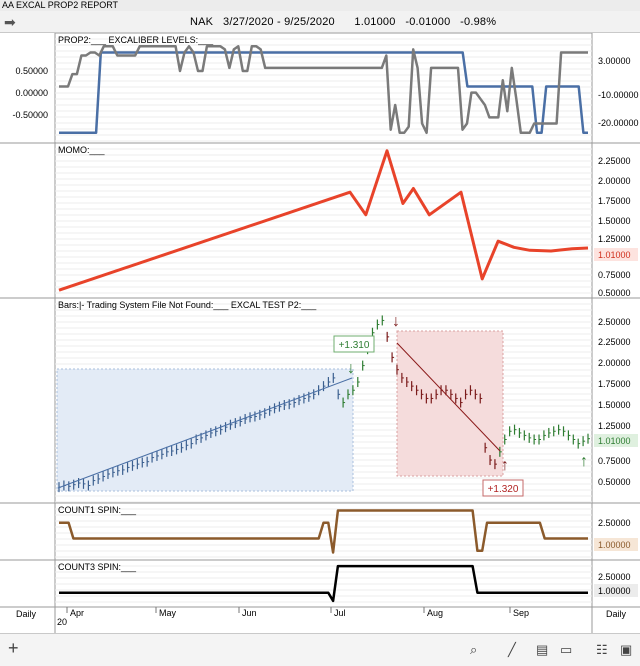  I want to click on percent-change: -0.98%, so click(478, 22).